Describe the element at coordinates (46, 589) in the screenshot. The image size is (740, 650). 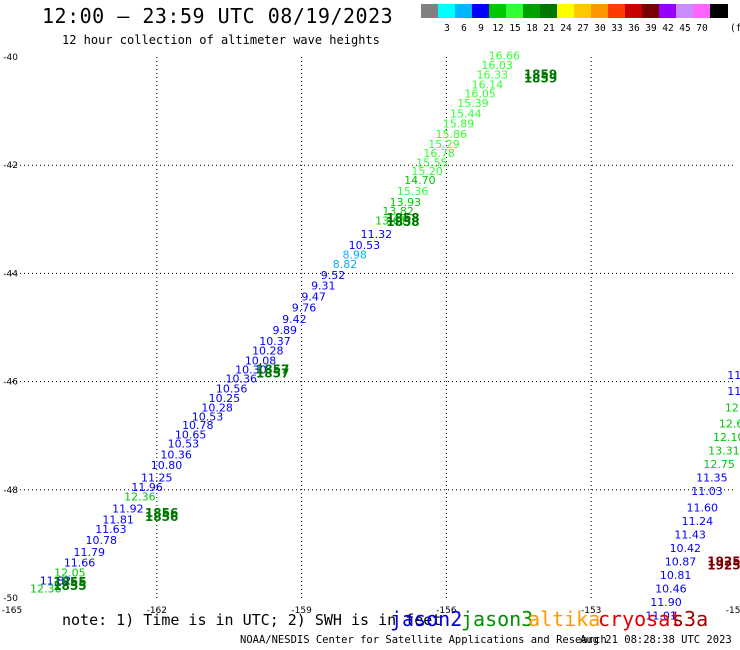
I see `swh-value-label: 12.36` at that location.